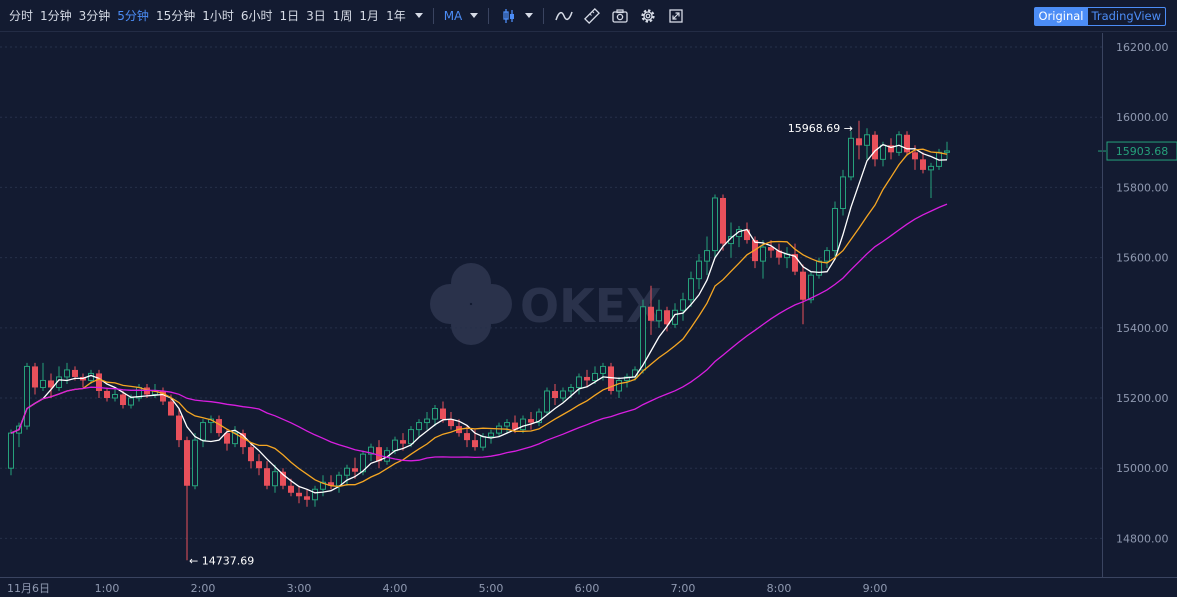 This screenshot has height=597, width=1177. I want to click on timeframe-3min: 3分钟, so click(94, 16).